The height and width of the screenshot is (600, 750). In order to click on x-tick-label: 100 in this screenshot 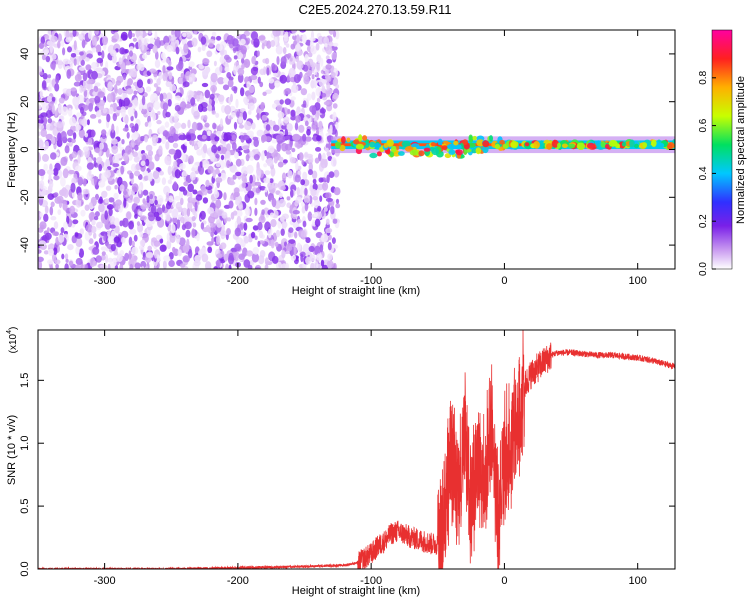, I will do `click(638, 581)`.